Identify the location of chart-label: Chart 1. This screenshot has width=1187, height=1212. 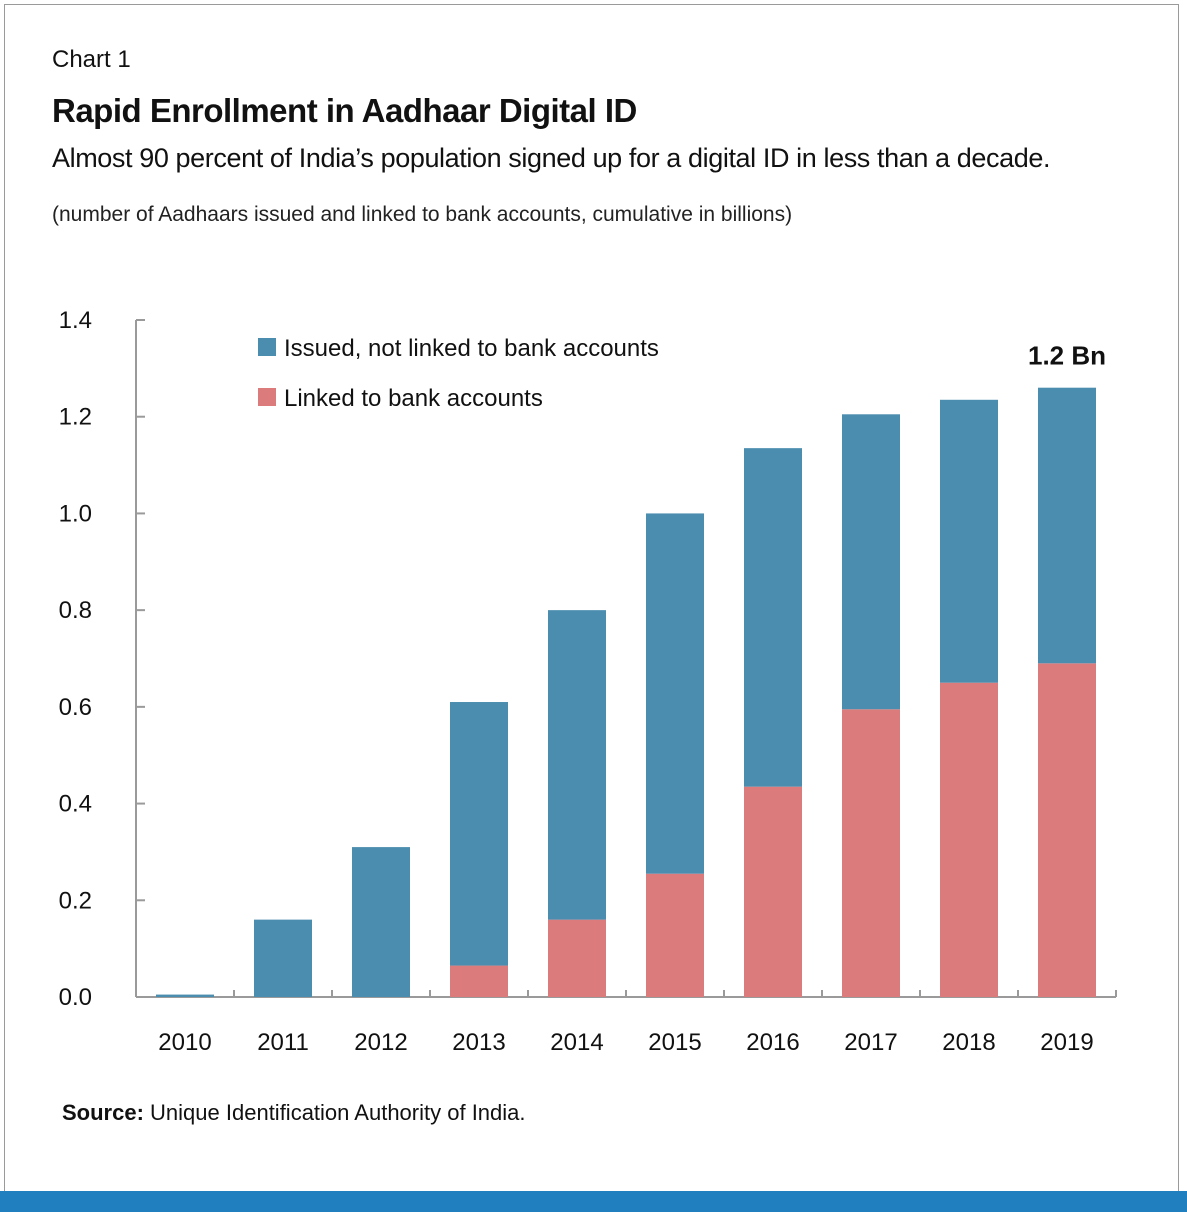
(91, 59).